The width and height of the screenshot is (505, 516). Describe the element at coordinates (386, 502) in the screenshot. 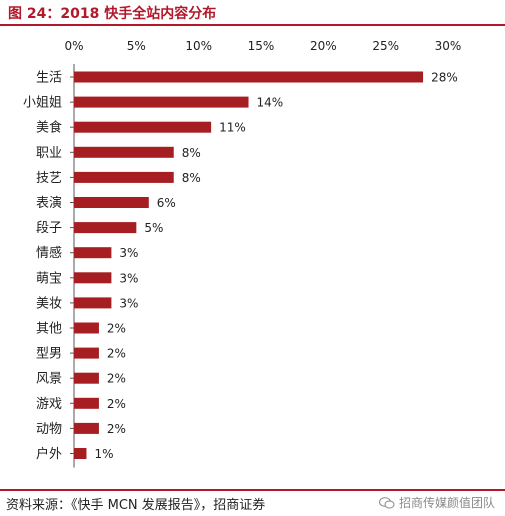

I see `wechat-icon` at that location.